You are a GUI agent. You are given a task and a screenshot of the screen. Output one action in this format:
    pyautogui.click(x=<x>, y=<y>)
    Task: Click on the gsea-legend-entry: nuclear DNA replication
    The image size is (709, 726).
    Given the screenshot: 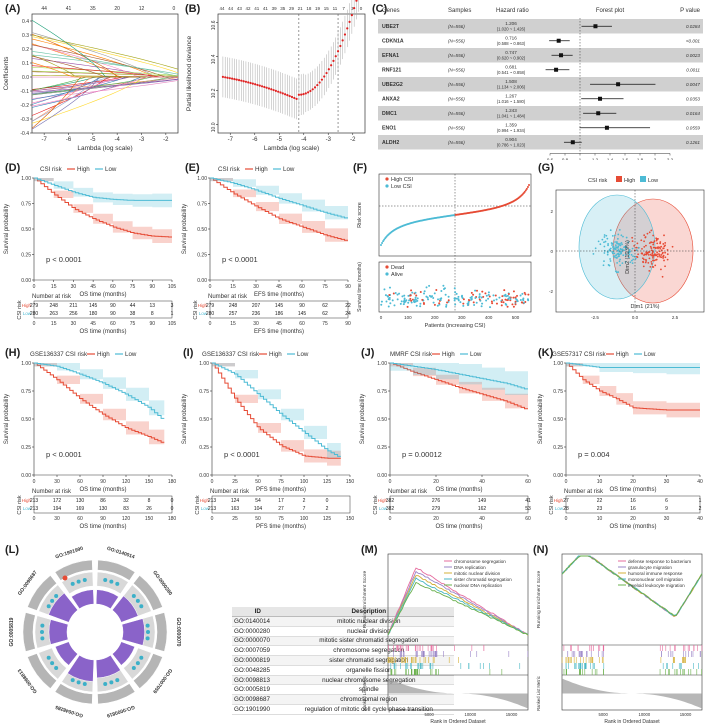 What is the action you would take?
    pyautogui.click(x=478, y=585)
    